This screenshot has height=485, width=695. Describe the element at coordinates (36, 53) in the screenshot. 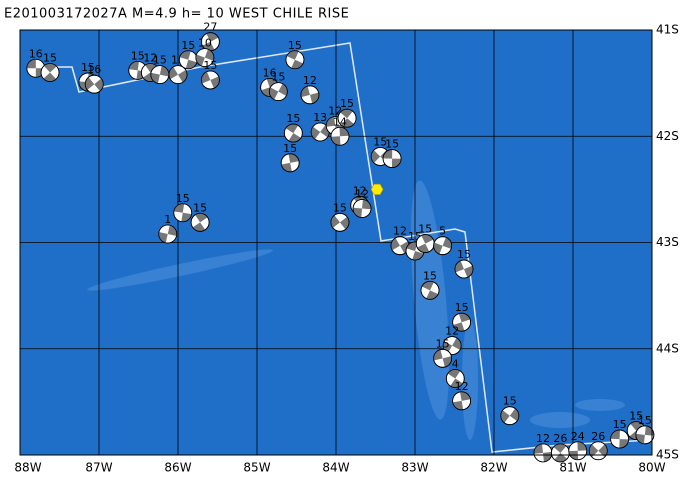

I see `depth-label: 16` at that location.